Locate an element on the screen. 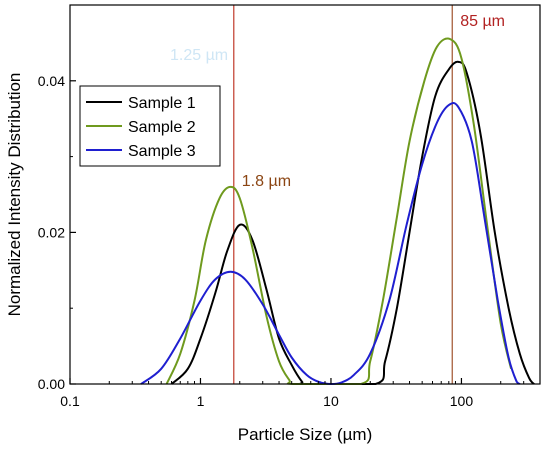 This screenshot has height=451, width=550. x-tick-label: 1 is located at coordinates (201, 401).